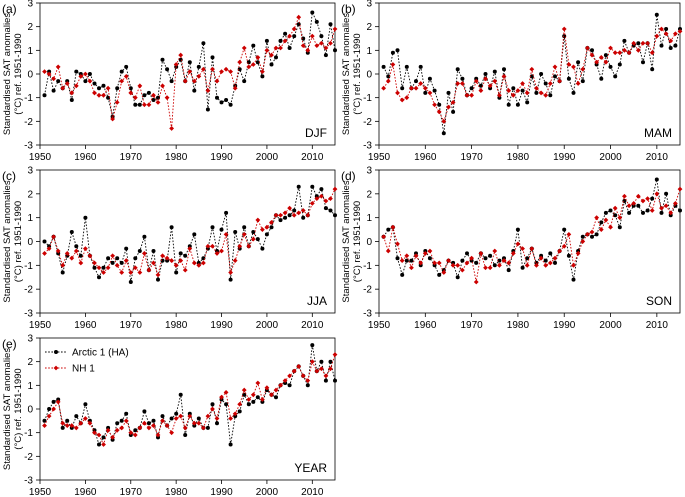 The width and height of the screenshot is (685, 497). Describe the element at coordinates (9, 344) in the screenshot. I see `panel-letter: (e)` at that location.